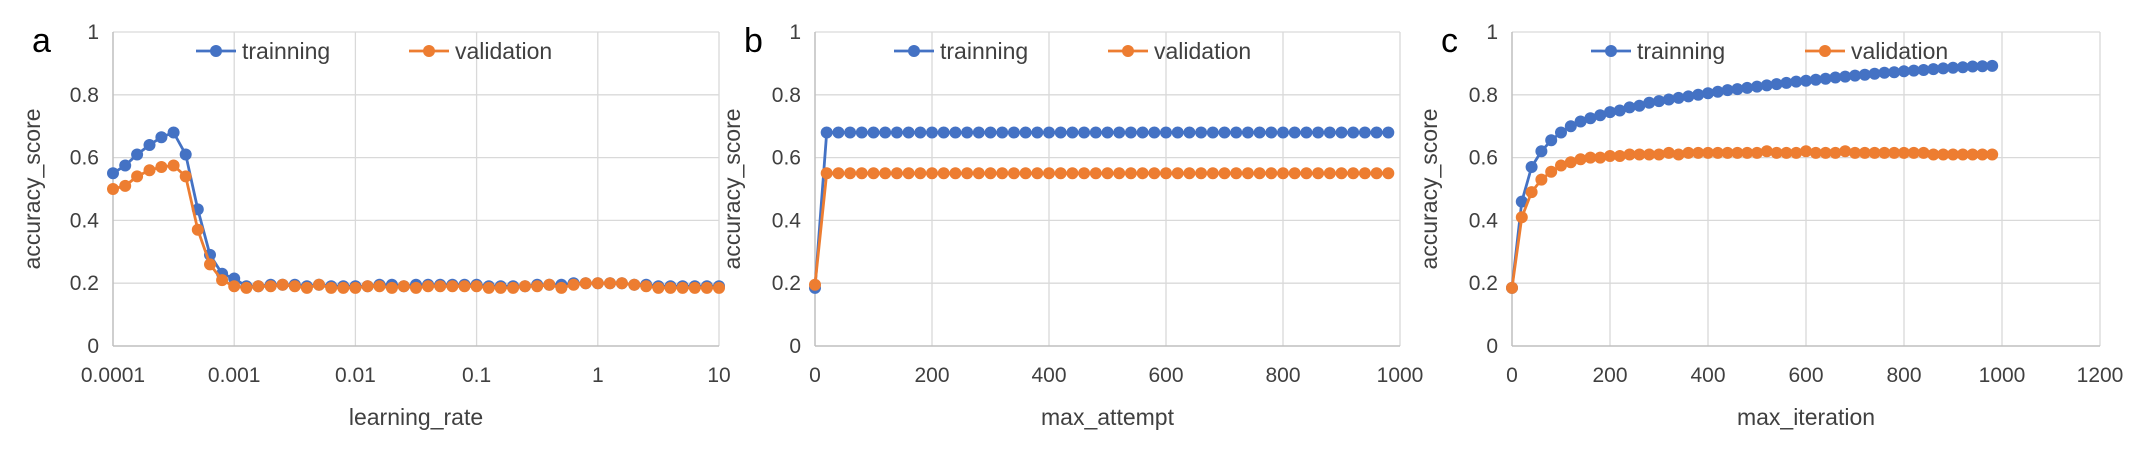 The width and height of the screenshot is (2145, 456). I want to click on legend-item-validation: validation, so click(1179, 51).